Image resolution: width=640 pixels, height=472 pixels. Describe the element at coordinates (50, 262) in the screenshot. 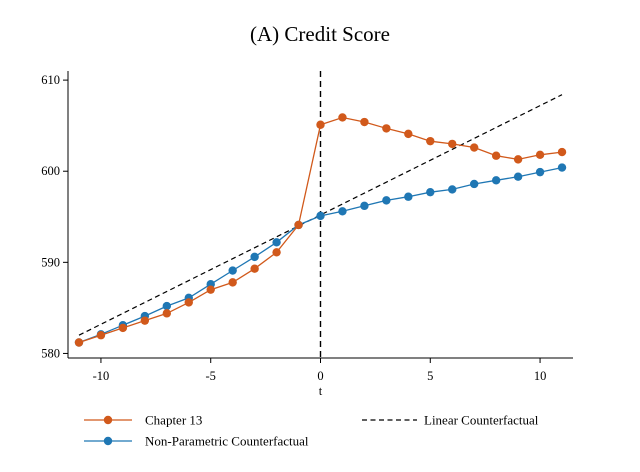

I see `y-tick-label: 590` at that location.